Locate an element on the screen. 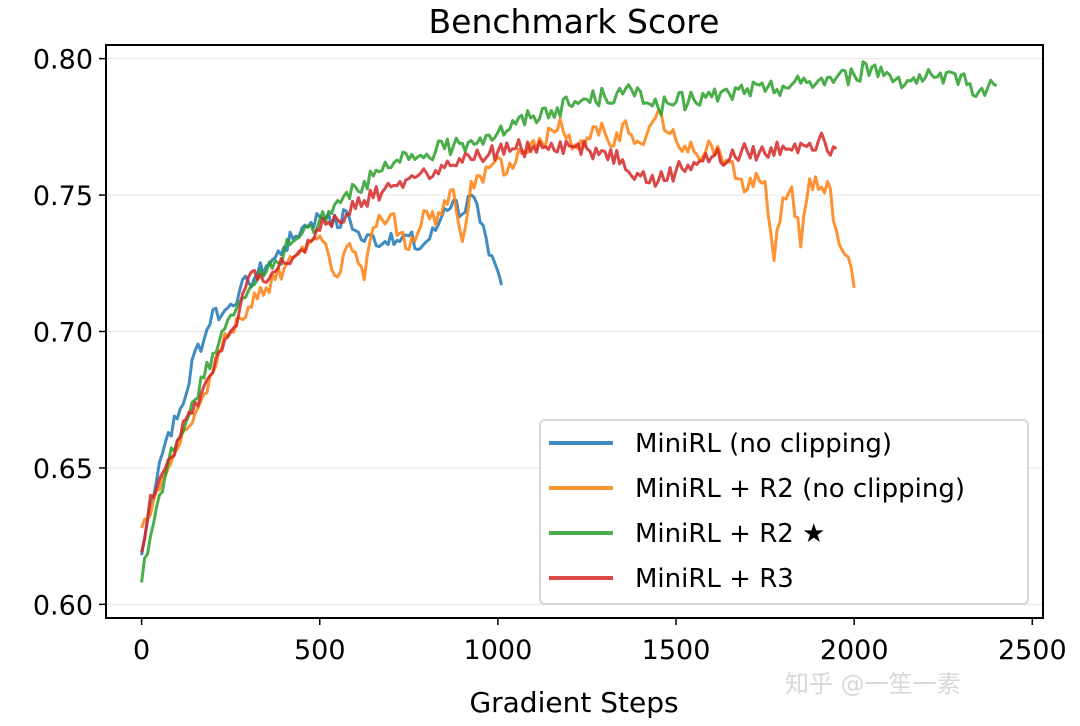  legend-box is located at coordinates (784, 512).